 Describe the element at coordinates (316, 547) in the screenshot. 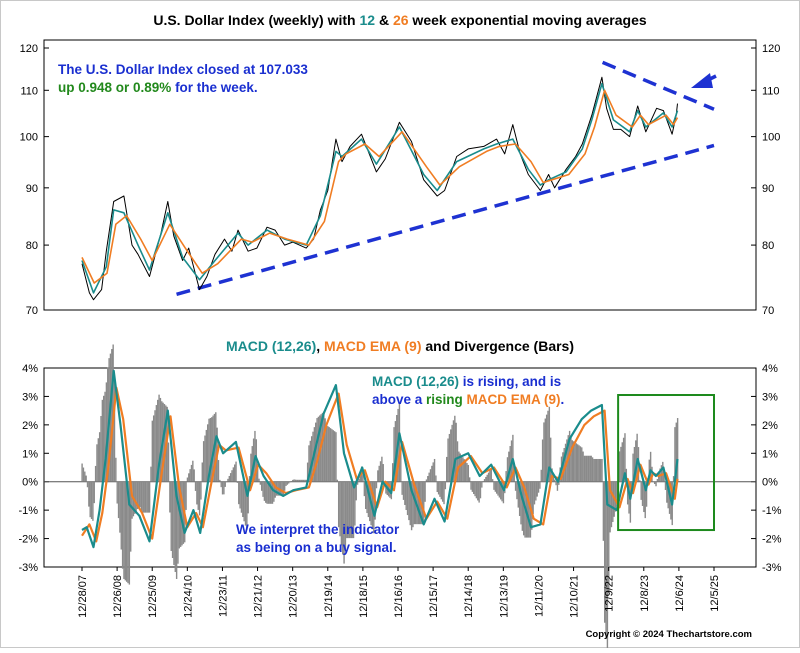

I see `macd-note-part: as being on a buy signal.` at that location.